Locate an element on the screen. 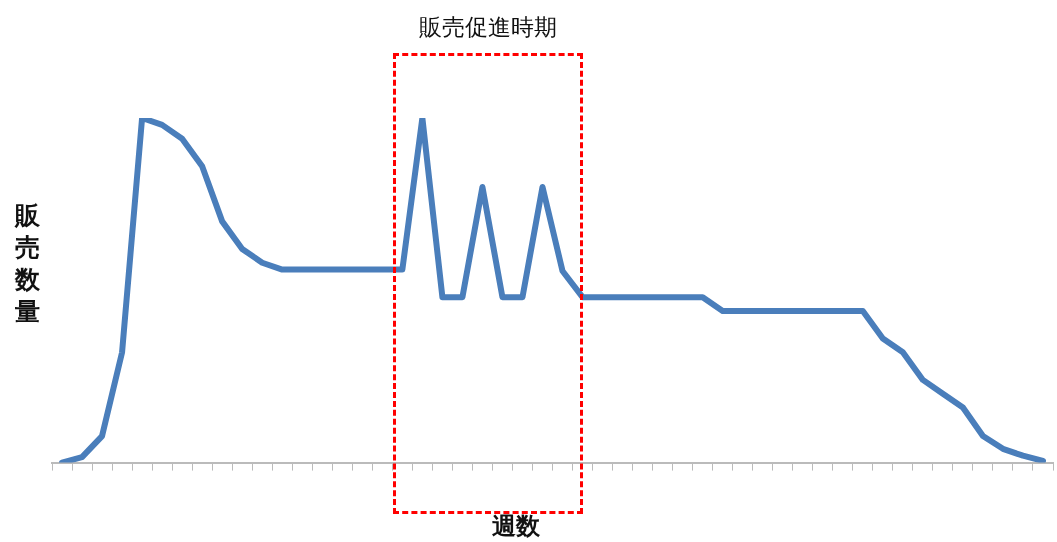 The height and width of the screenshot is (542, 1057). x-axis-title: 週数 is located at coordinates (516, 526).